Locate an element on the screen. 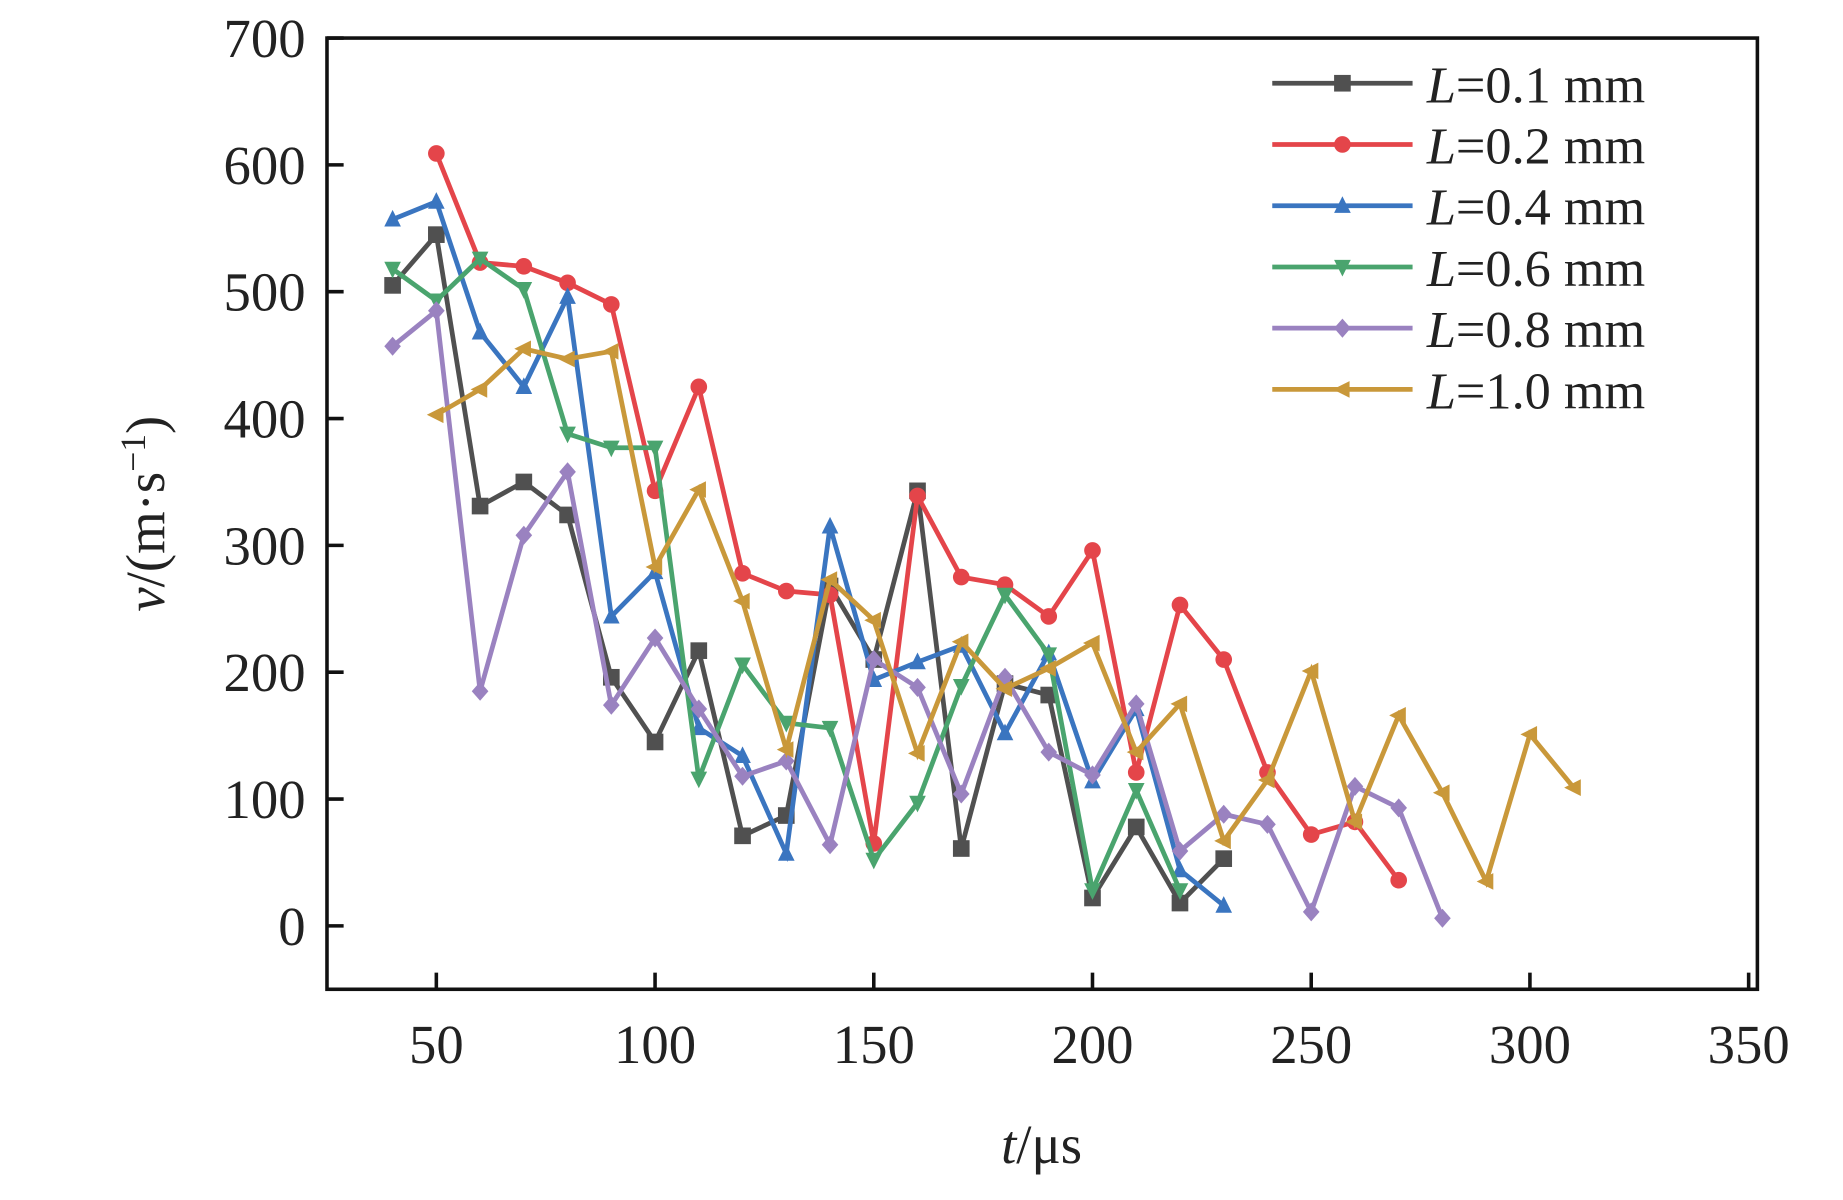 This screenshot has width=1843, height=1200. legend-item: L=1.0 mm is located at coordinates (1458, 391).